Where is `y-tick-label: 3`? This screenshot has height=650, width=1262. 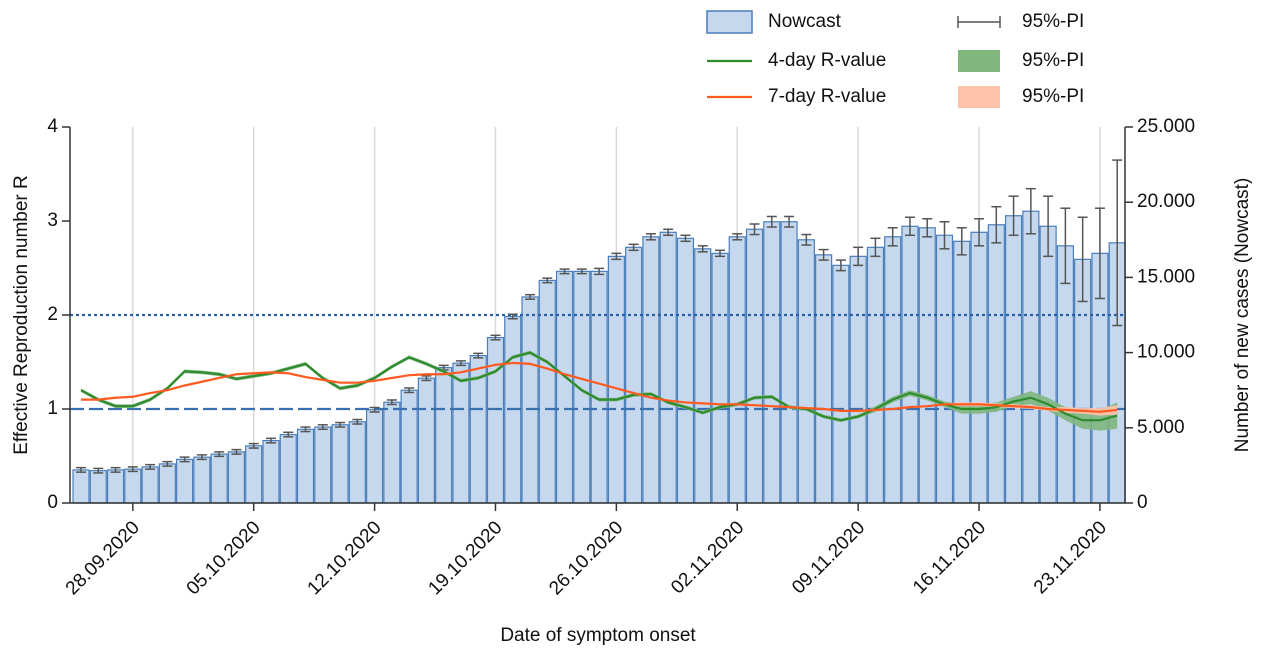
y-tick-label: 3 is located at coordinates (52, 220).